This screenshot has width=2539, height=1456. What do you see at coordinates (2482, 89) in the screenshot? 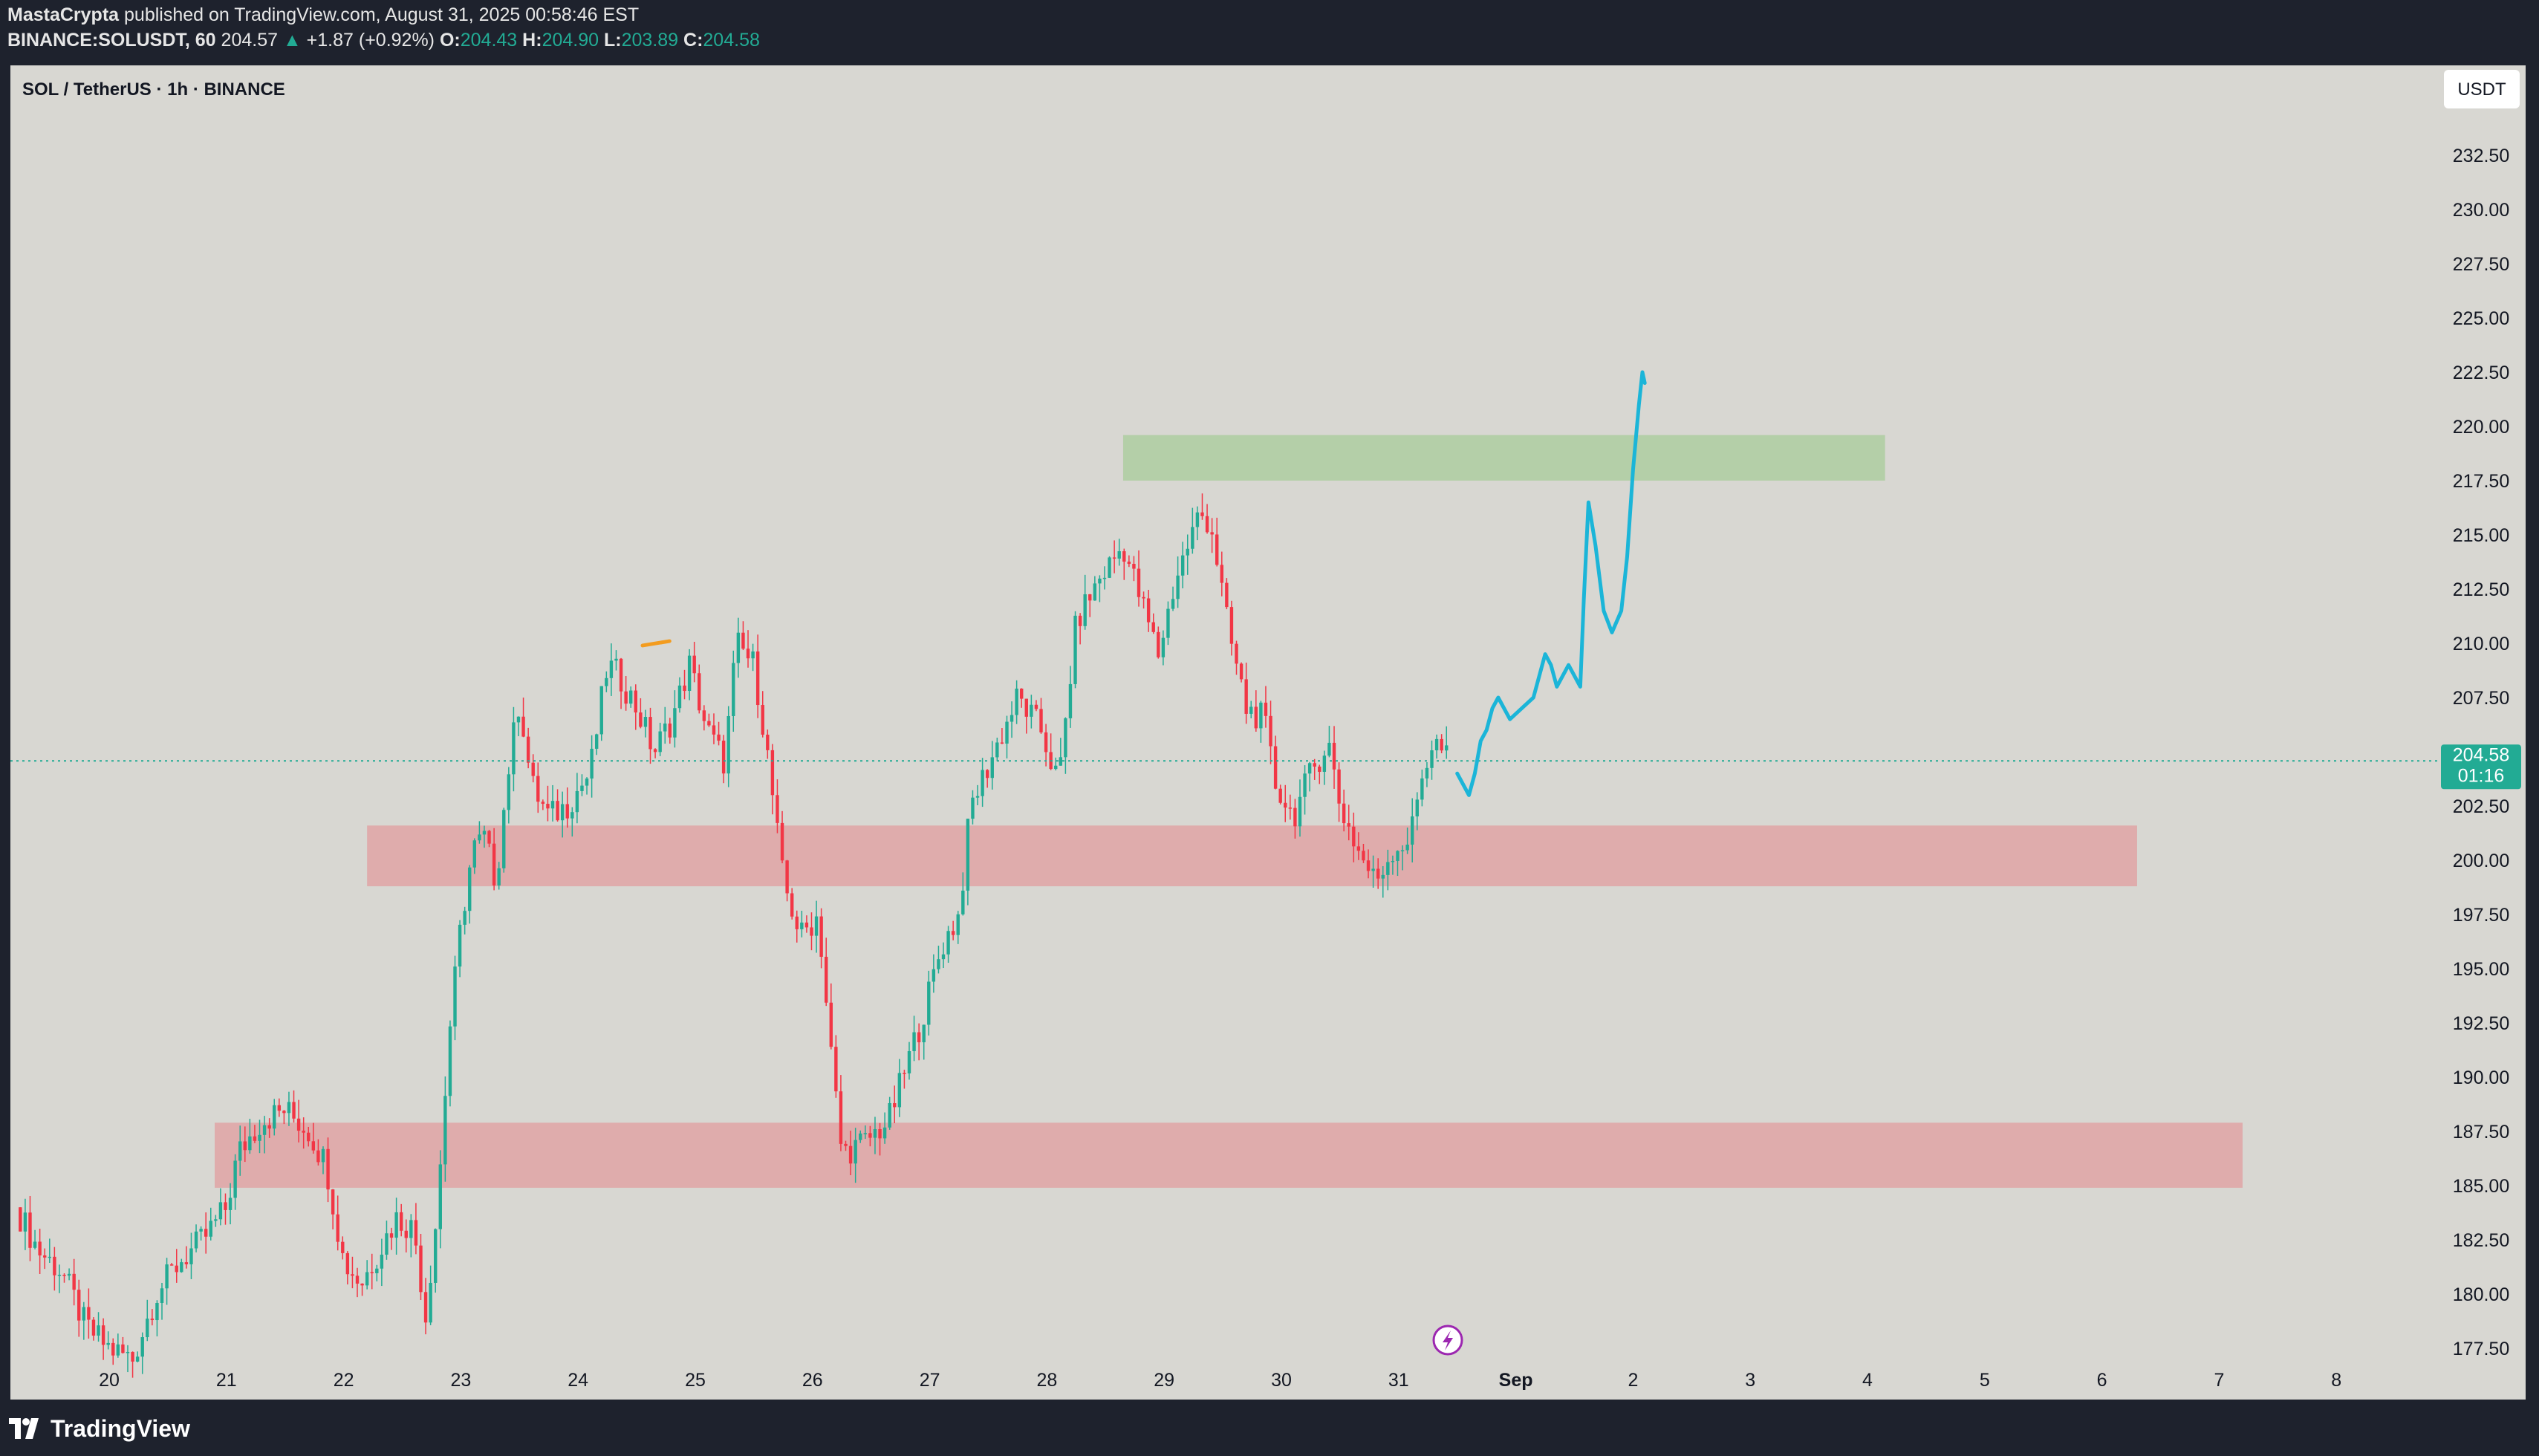
I see `currency-button: USDT` at bounding box center [2482, 89].